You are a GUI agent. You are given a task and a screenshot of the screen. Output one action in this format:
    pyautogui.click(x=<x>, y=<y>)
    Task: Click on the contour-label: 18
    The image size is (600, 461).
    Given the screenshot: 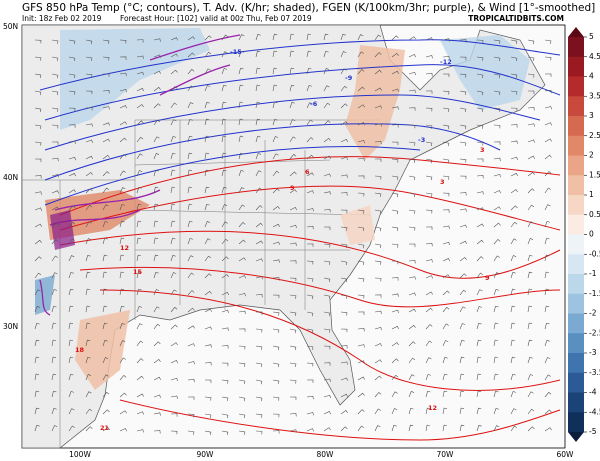 What is the action you would take?
    pyautogui.click(x=80, y=350)
    